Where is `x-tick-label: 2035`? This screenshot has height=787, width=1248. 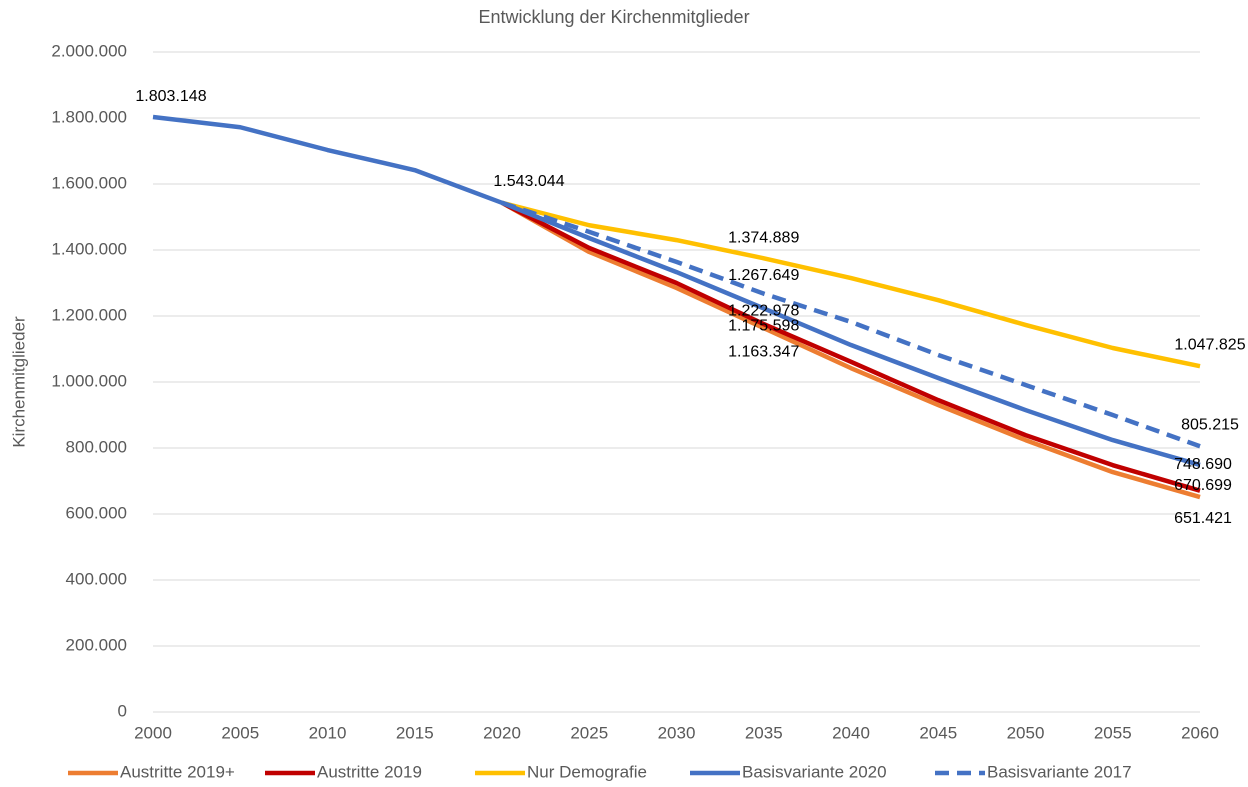
x-tick-label: 2035 is located at coordinates (764, 732).